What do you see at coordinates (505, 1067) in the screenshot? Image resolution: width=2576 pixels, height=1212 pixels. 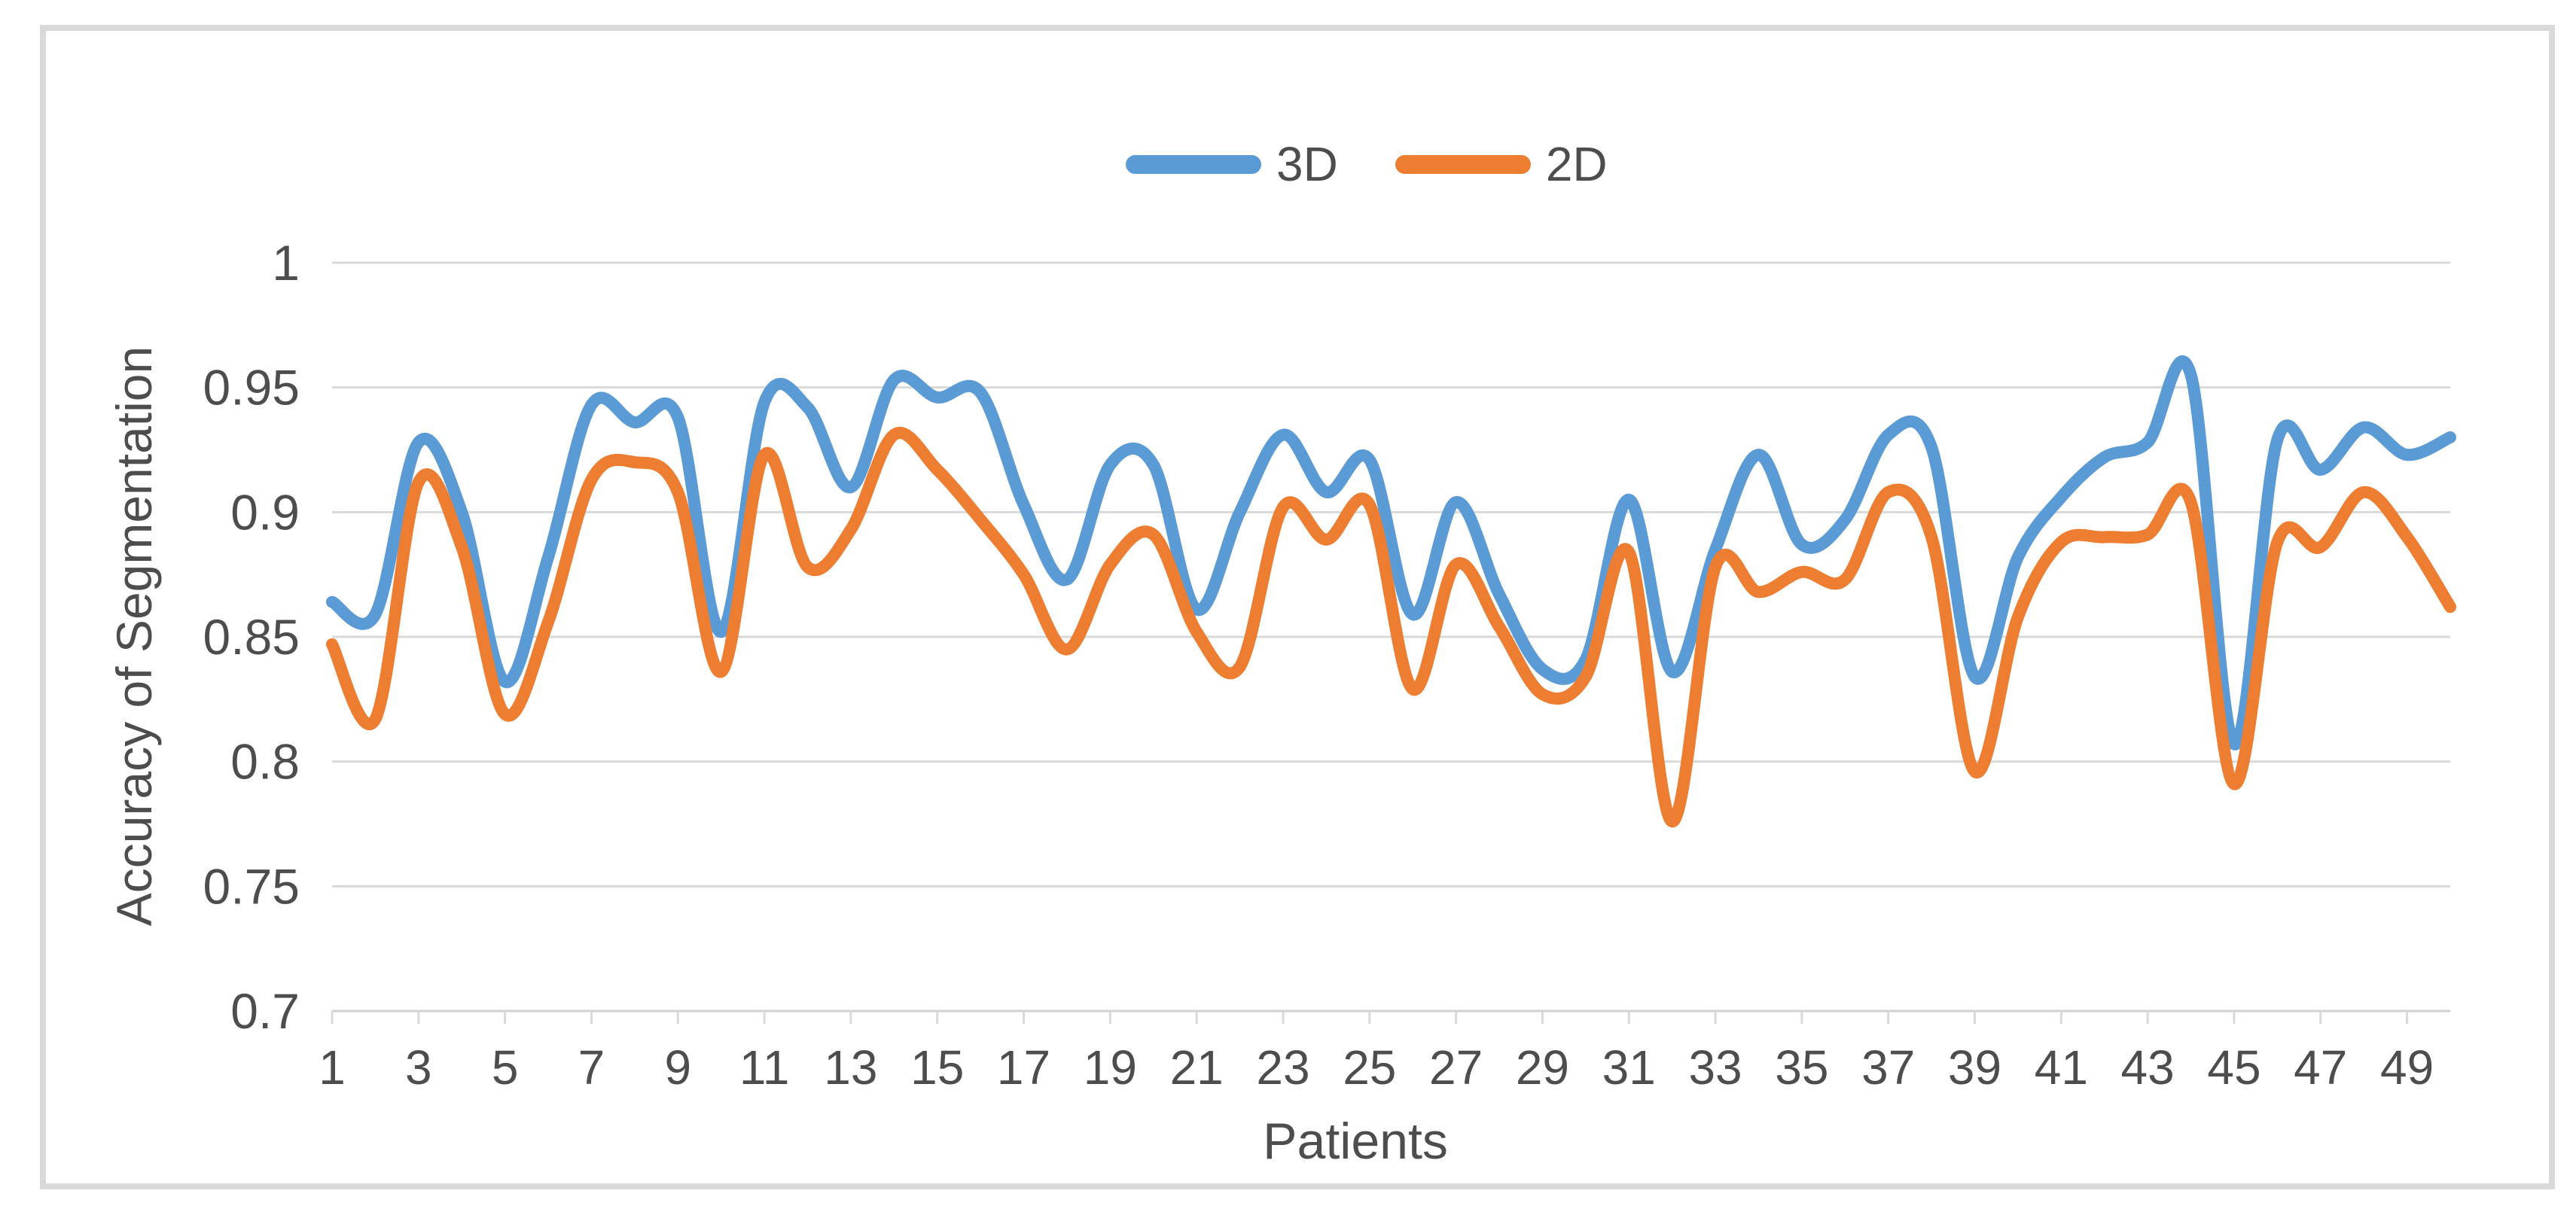 I see `x-tick-label: 5` at bounding box center [505, 1067].